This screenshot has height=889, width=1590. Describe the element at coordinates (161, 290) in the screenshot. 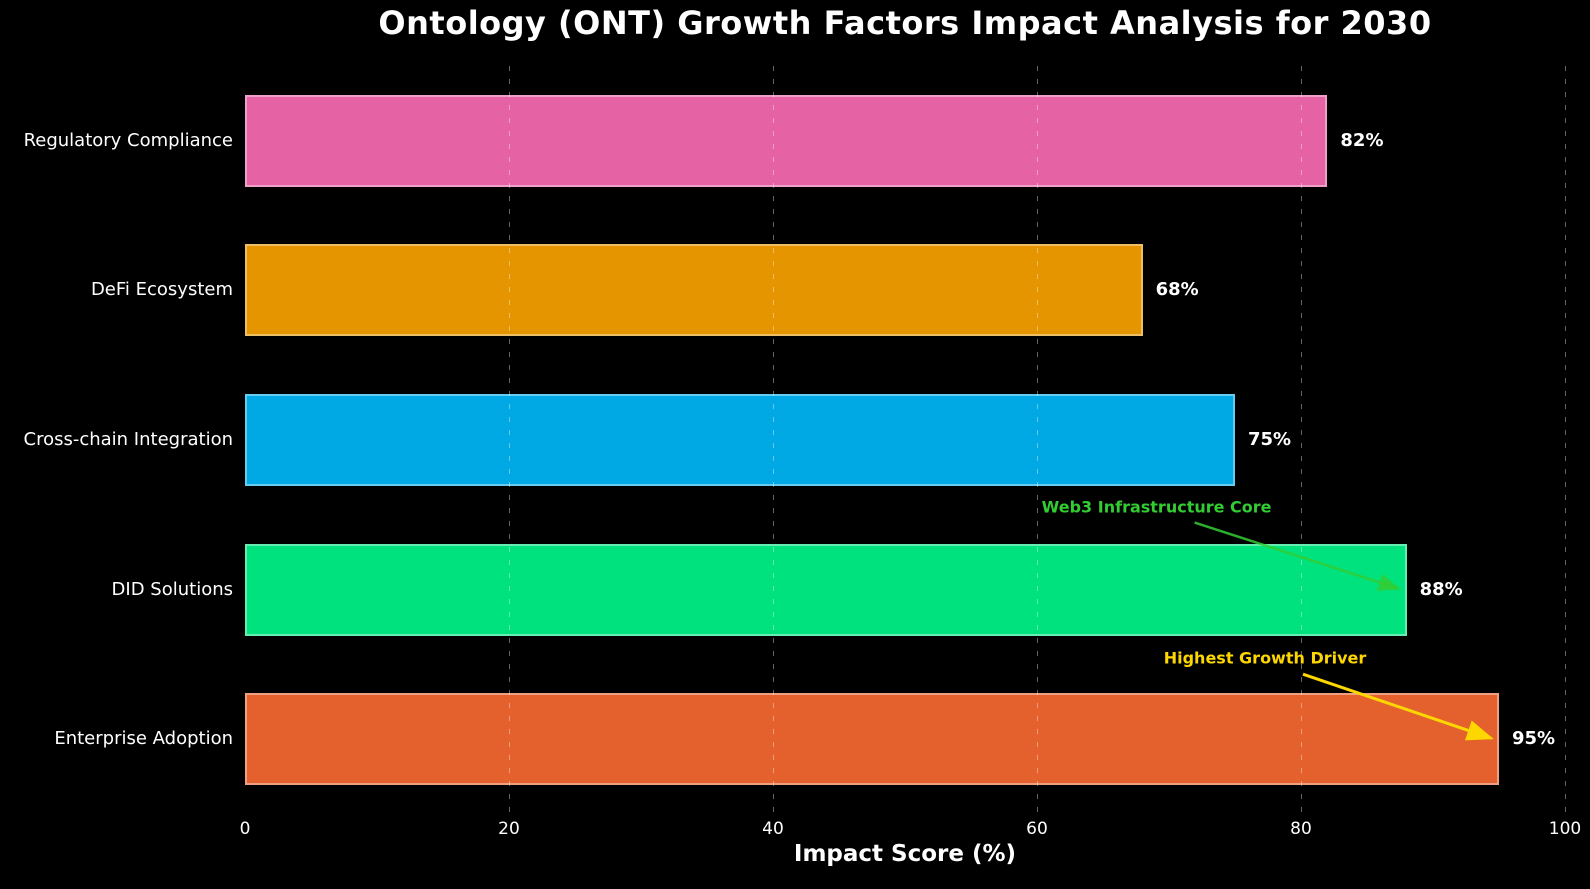

I see `category-label: DeFi Ecosystem` at that location.